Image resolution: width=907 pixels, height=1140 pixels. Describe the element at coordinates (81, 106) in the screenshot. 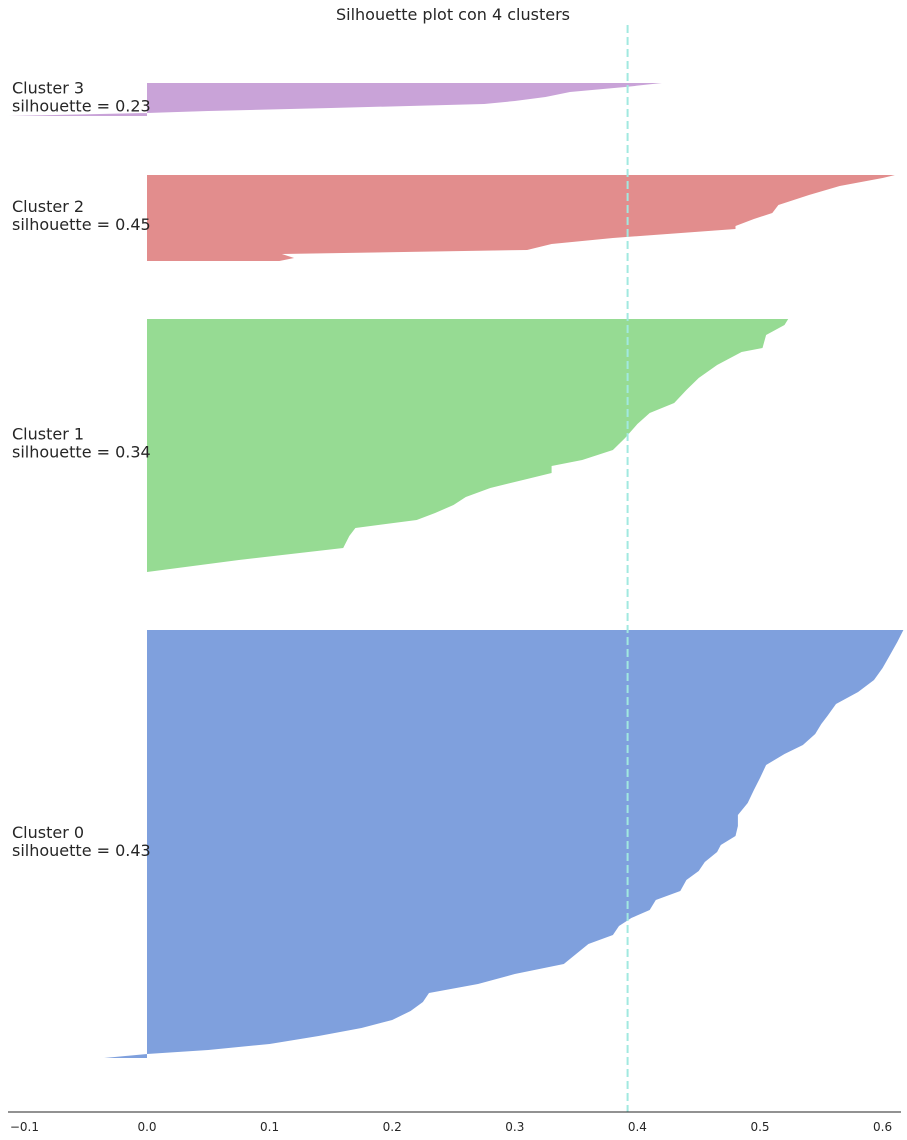

I see `cluster-3-silhouette-label: silhouette = 0.23` at that location.